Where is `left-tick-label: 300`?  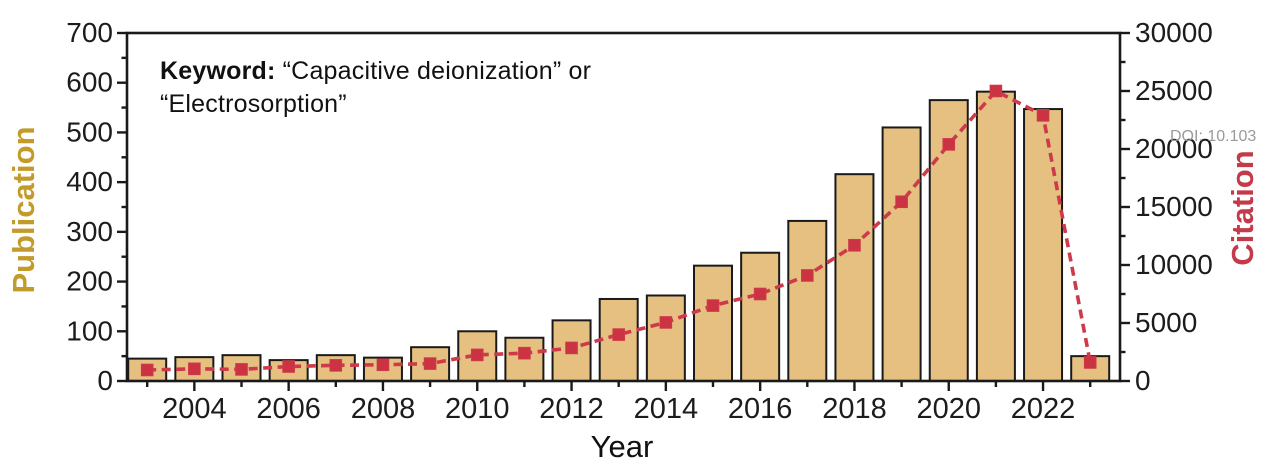 left-tick-label: 300 is located at coordinates (89, 231).